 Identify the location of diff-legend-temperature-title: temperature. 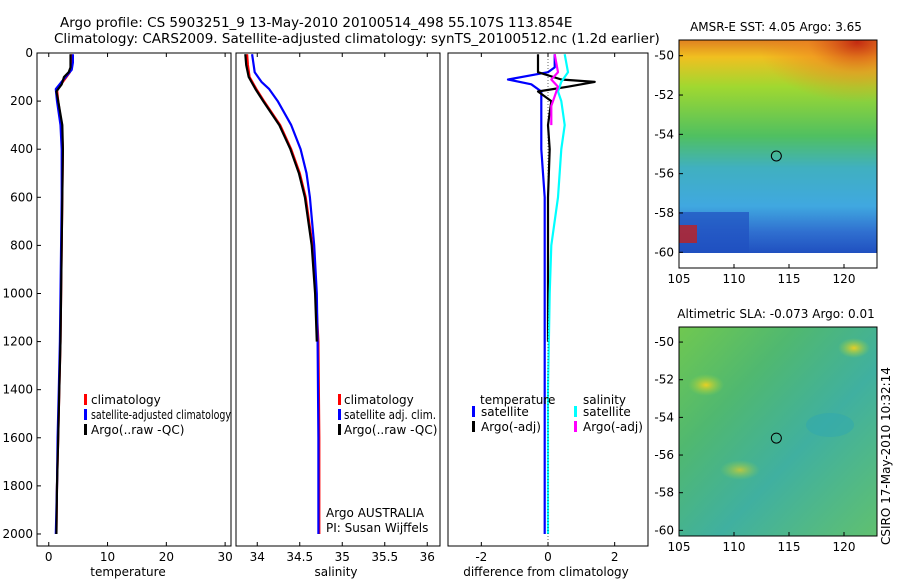
(517, 400).